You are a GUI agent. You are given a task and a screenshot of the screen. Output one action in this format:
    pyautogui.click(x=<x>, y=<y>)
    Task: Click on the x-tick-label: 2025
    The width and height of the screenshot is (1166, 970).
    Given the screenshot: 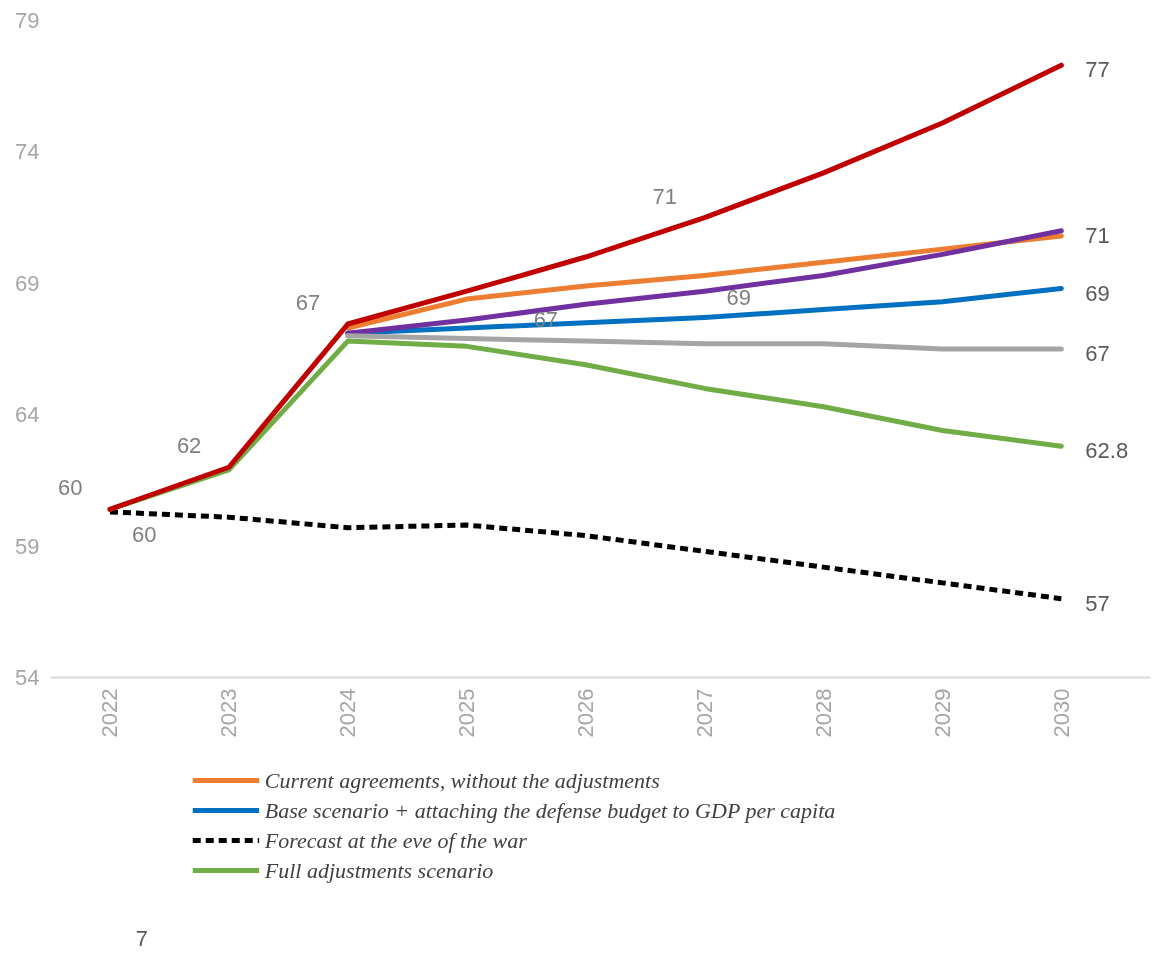 What is the action you would take?
    pyautogui.click(x=467, y=713)
    